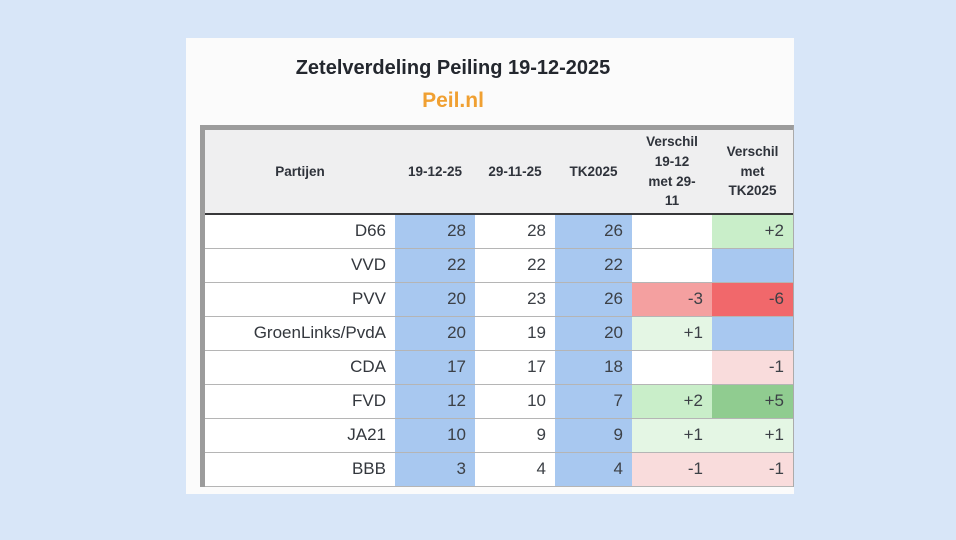  I want to click on table-row: FVD 12 10 7 +2 +5, so click(499, 401).